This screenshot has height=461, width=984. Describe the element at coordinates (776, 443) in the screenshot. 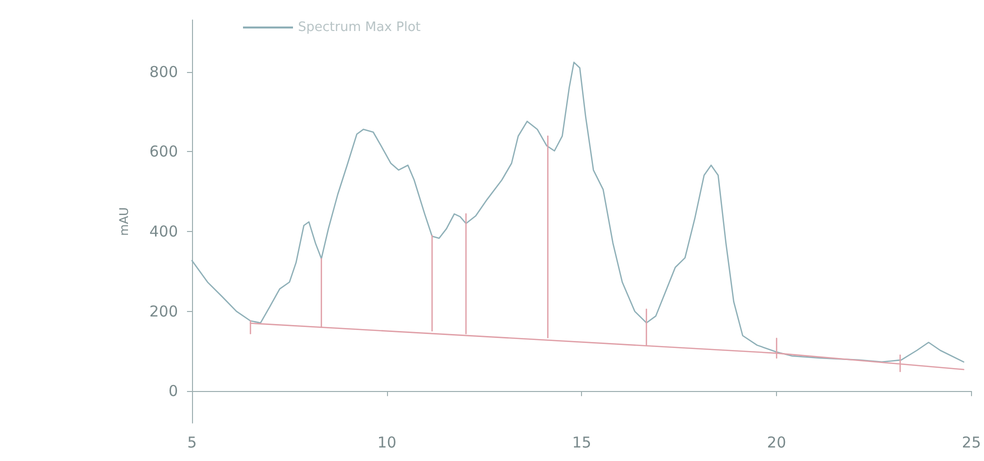

I see `x-tick-label: 20` at that location.